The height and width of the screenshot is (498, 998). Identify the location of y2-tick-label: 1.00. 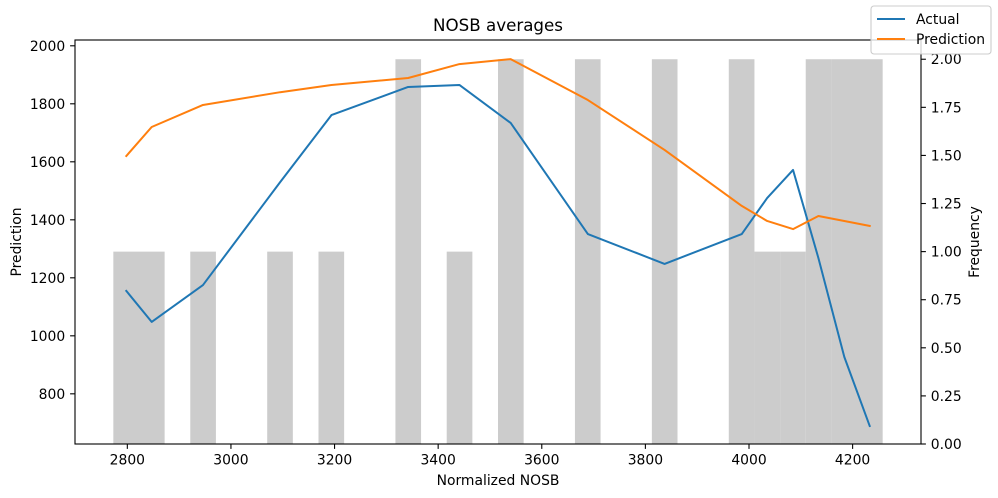
(946, 253).